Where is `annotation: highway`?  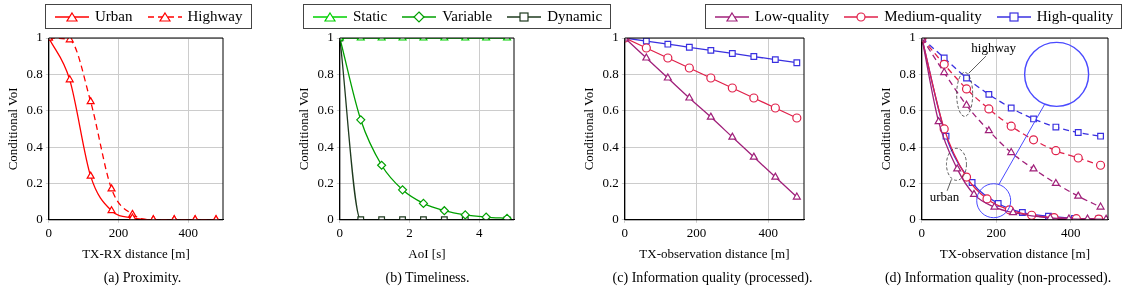
annotation: highway is located at coordinates (994, 48).